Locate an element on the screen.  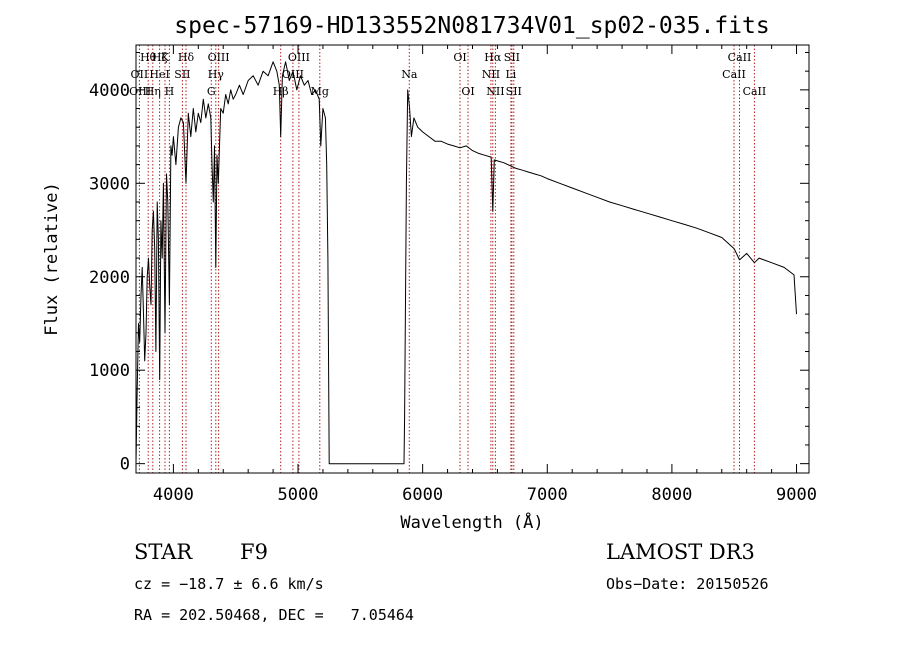
x-axis-label: Wavelength (Å) is located at coordinates (471, 522).